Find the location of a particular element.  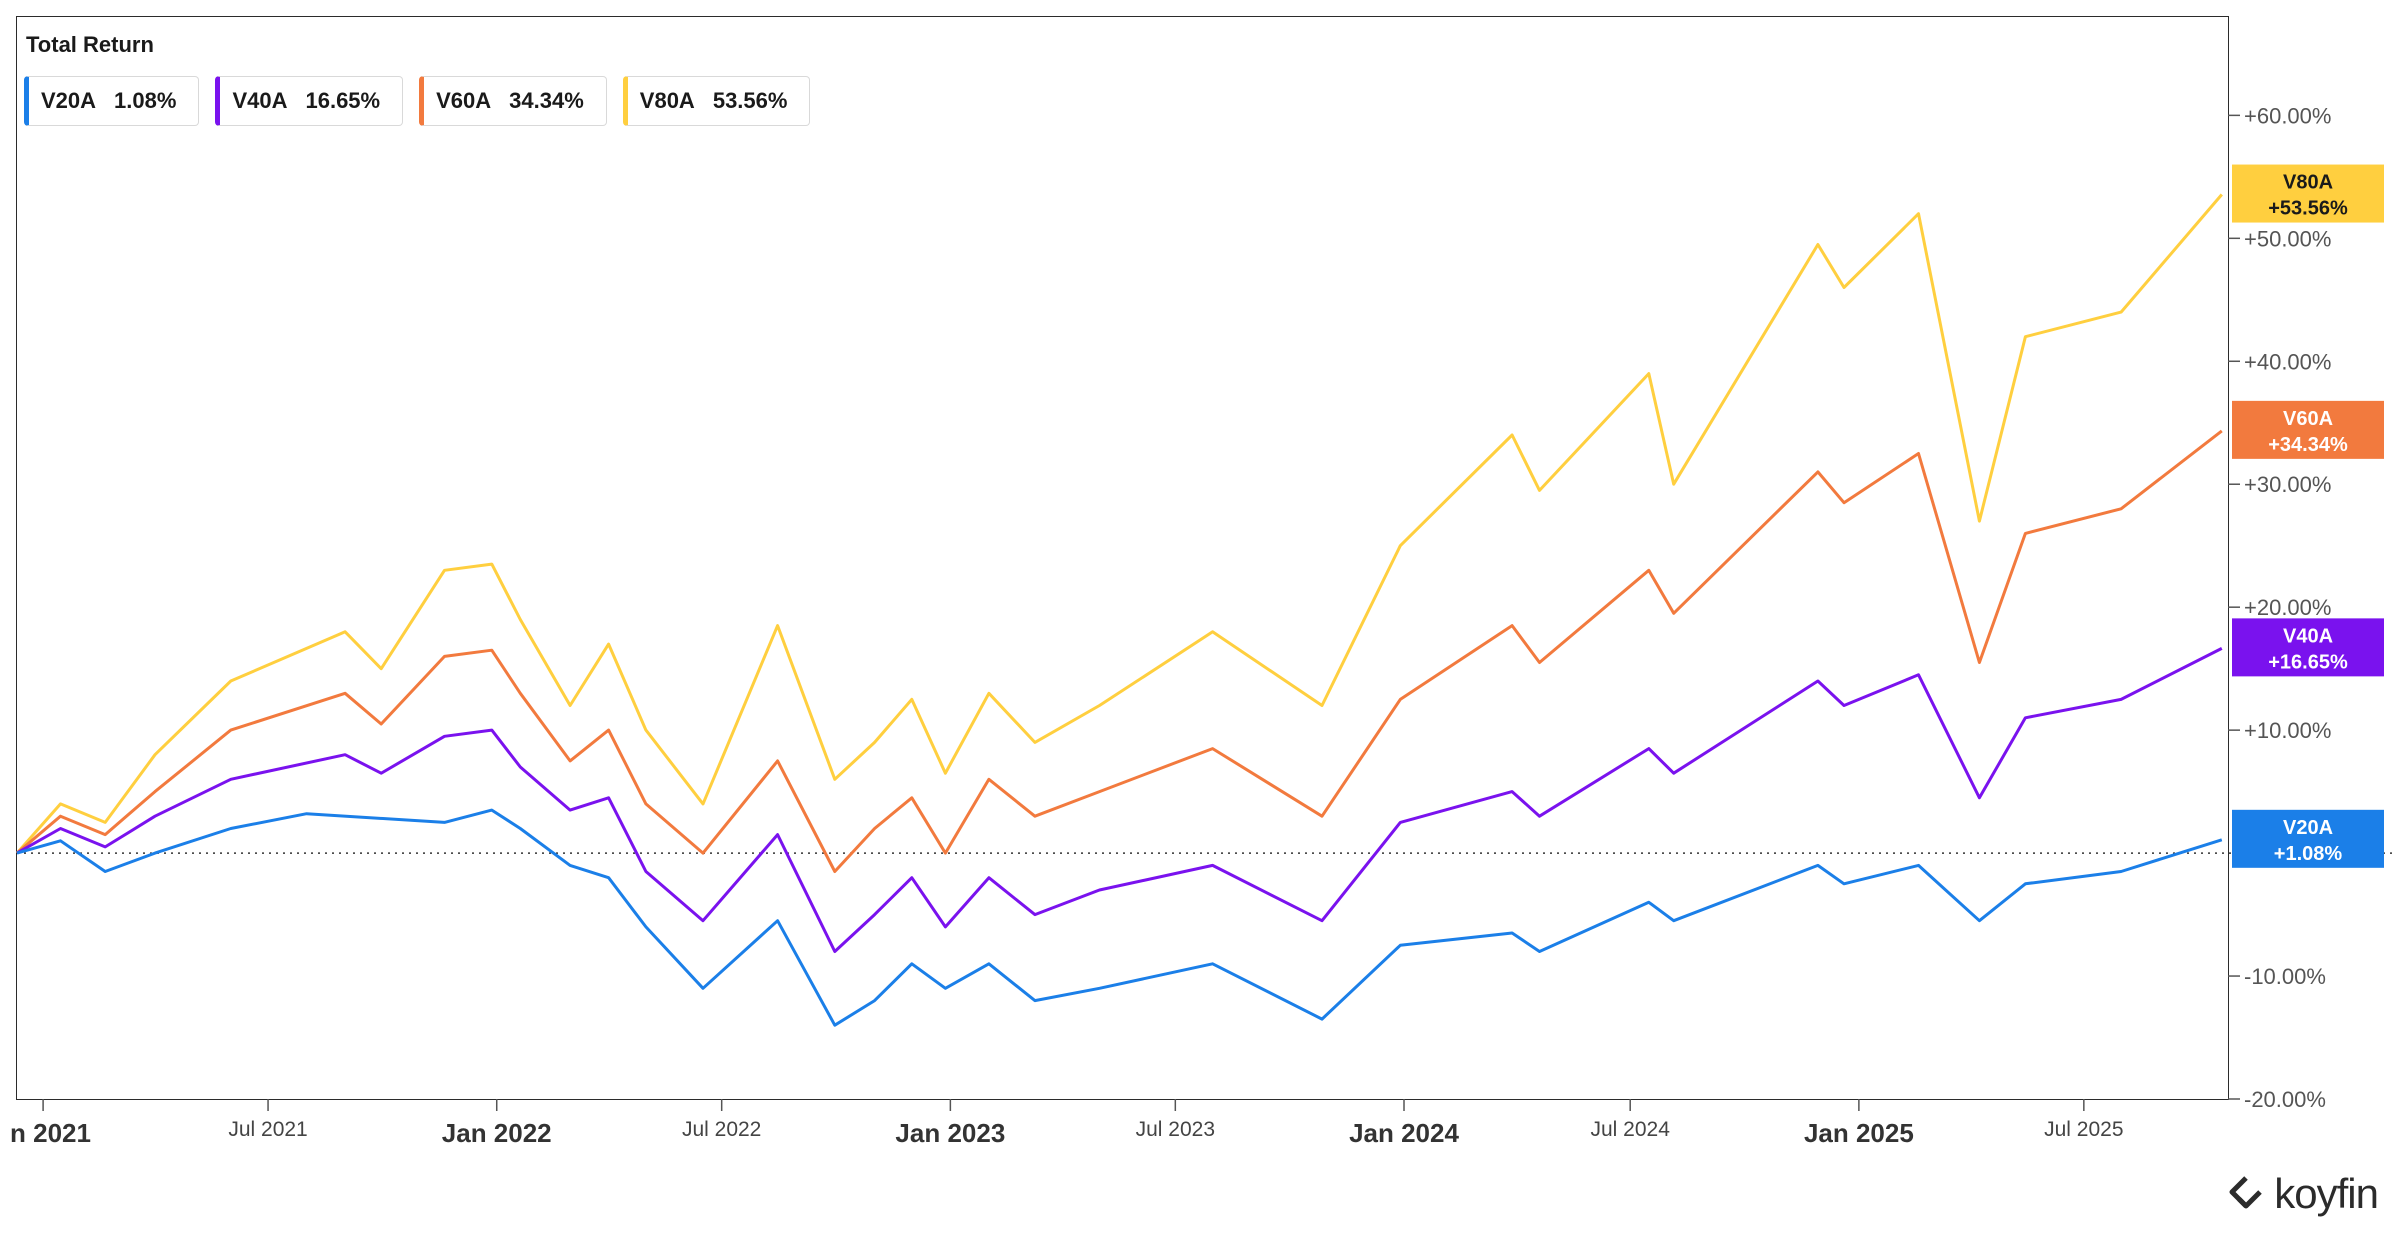

koyfin-logo-icon is located at coordinates (2246, 1192).